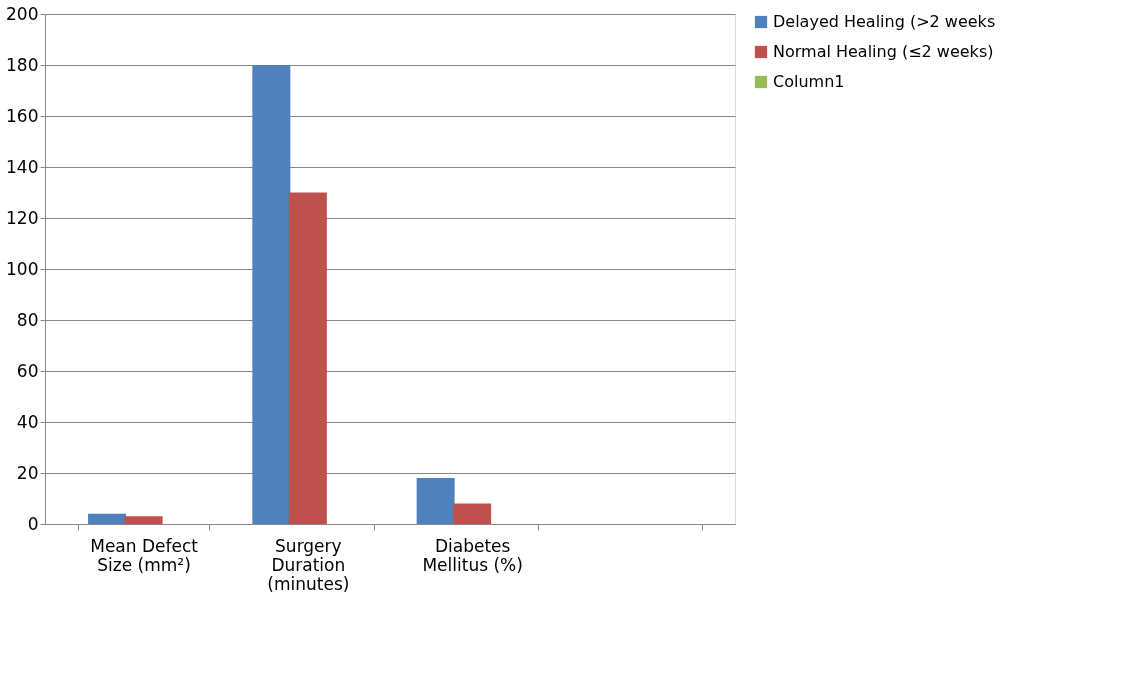 Image resolution: width=1148 pixels, height=680 pixels. Describe the element at coordinates (144, 555) in the screenshot. I see `x-tick-label: Mean Defect Size (mm²)` at that location.